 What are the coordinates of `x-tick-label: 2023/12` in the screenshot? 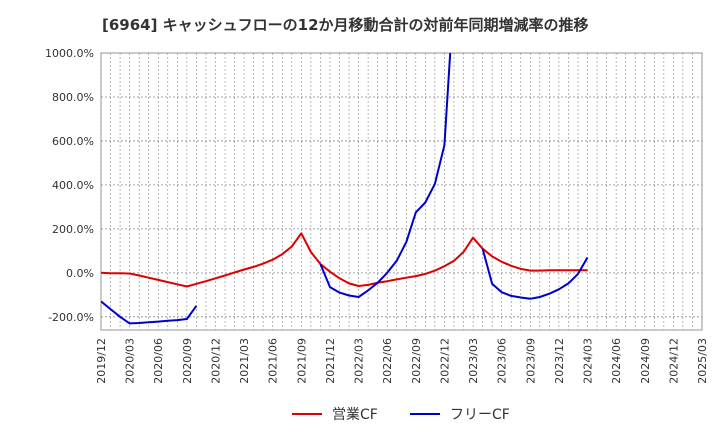 It's located at (559, 361).